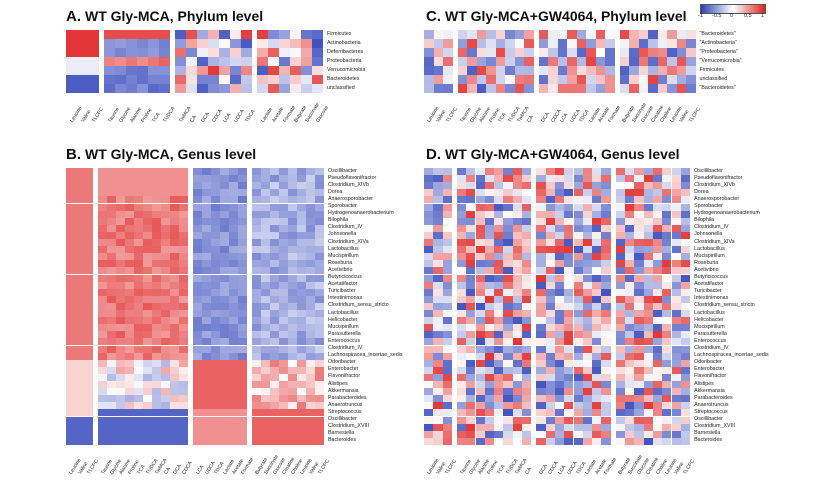  Describe the element at coordinates (711, 404) in the screenshot. I see `row-label: Anaerotruncus` at that location.